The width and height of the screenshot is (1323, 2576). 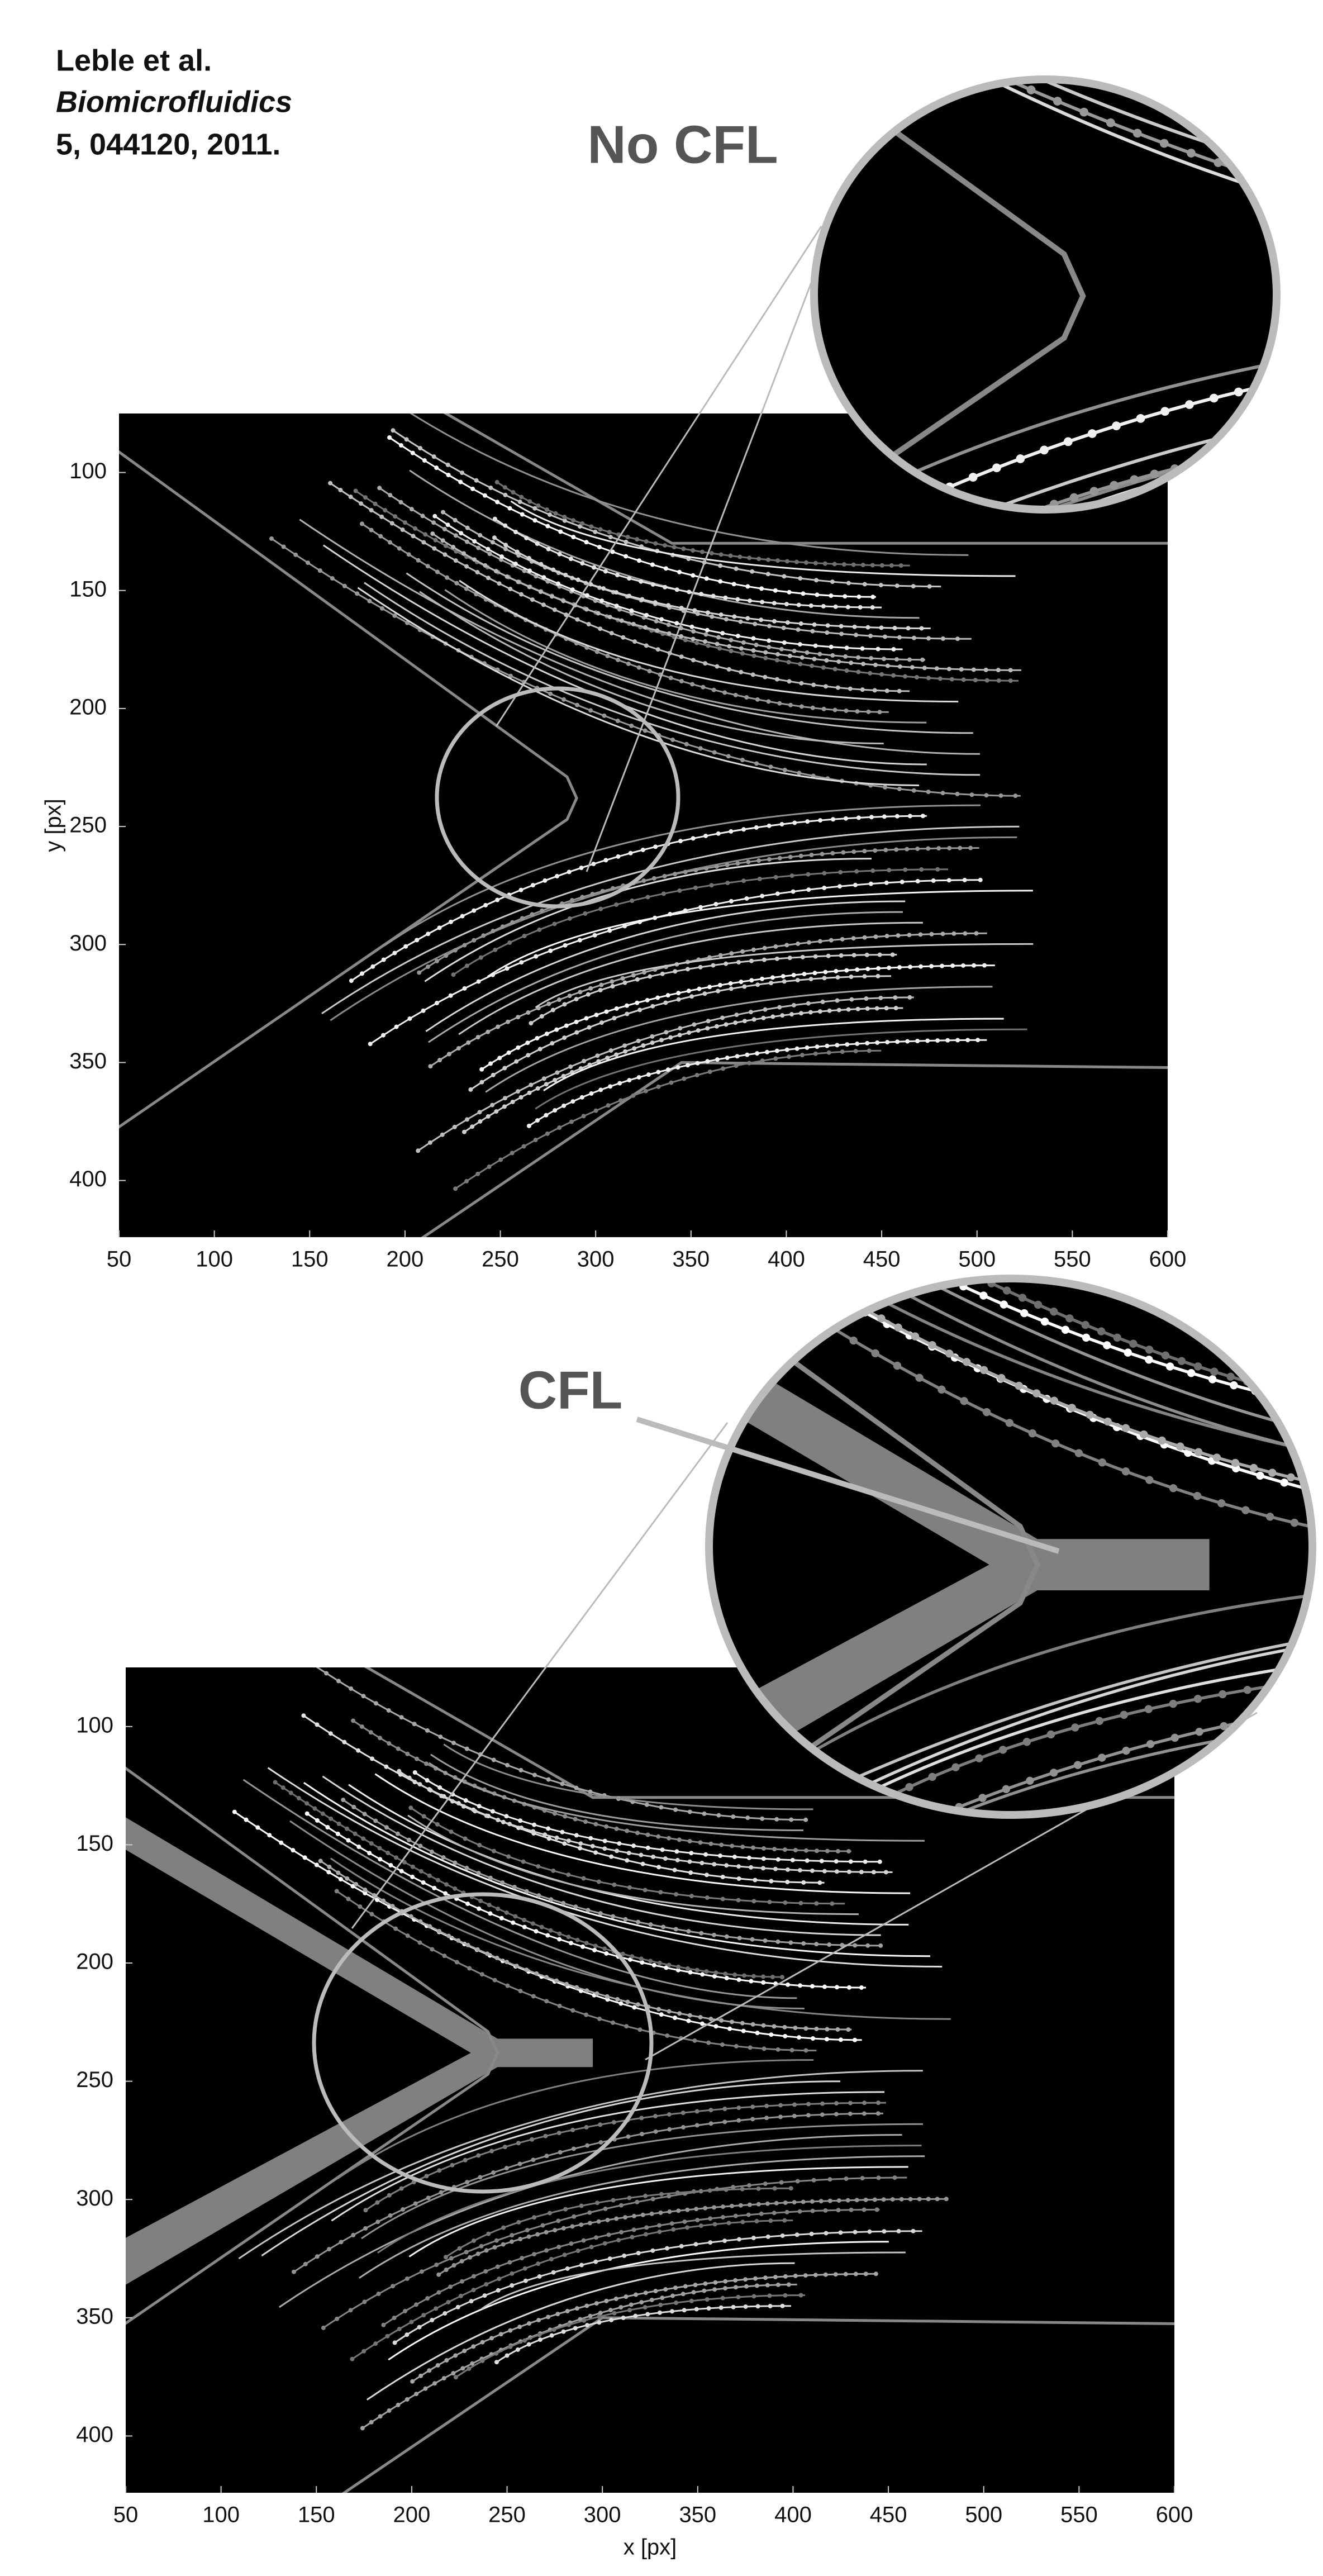 I want to click on x-tick-label: 400, so click(x=793, y=2515).